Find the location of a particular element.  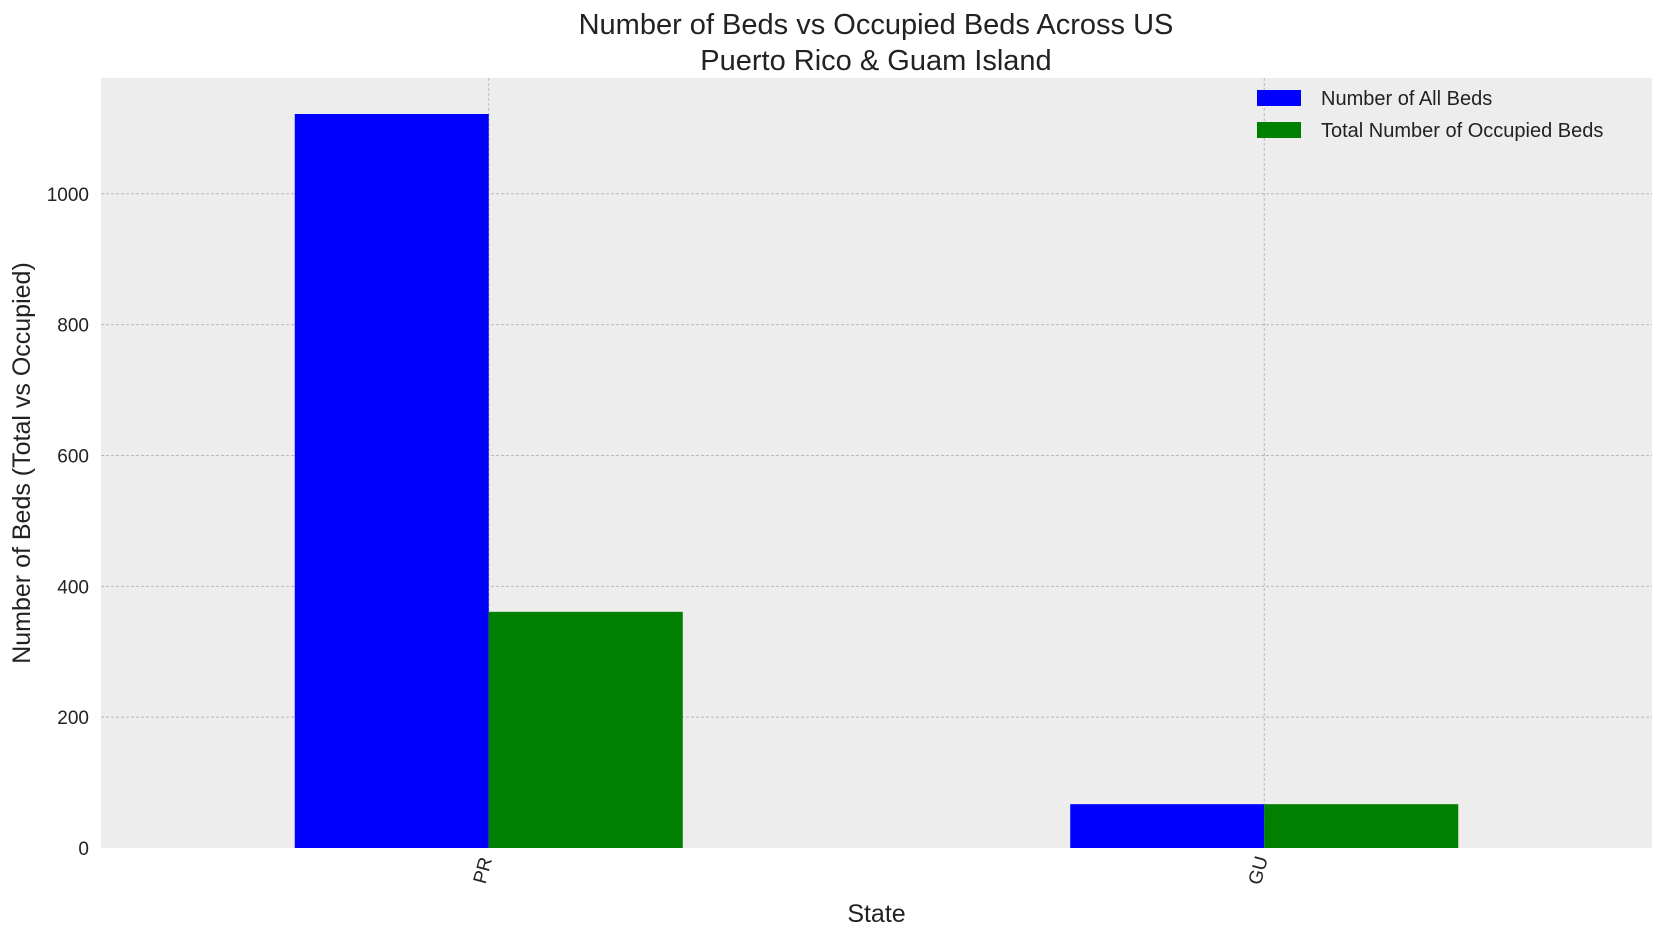

y-tick-label: 1000 is located at coordinates (68, 195).